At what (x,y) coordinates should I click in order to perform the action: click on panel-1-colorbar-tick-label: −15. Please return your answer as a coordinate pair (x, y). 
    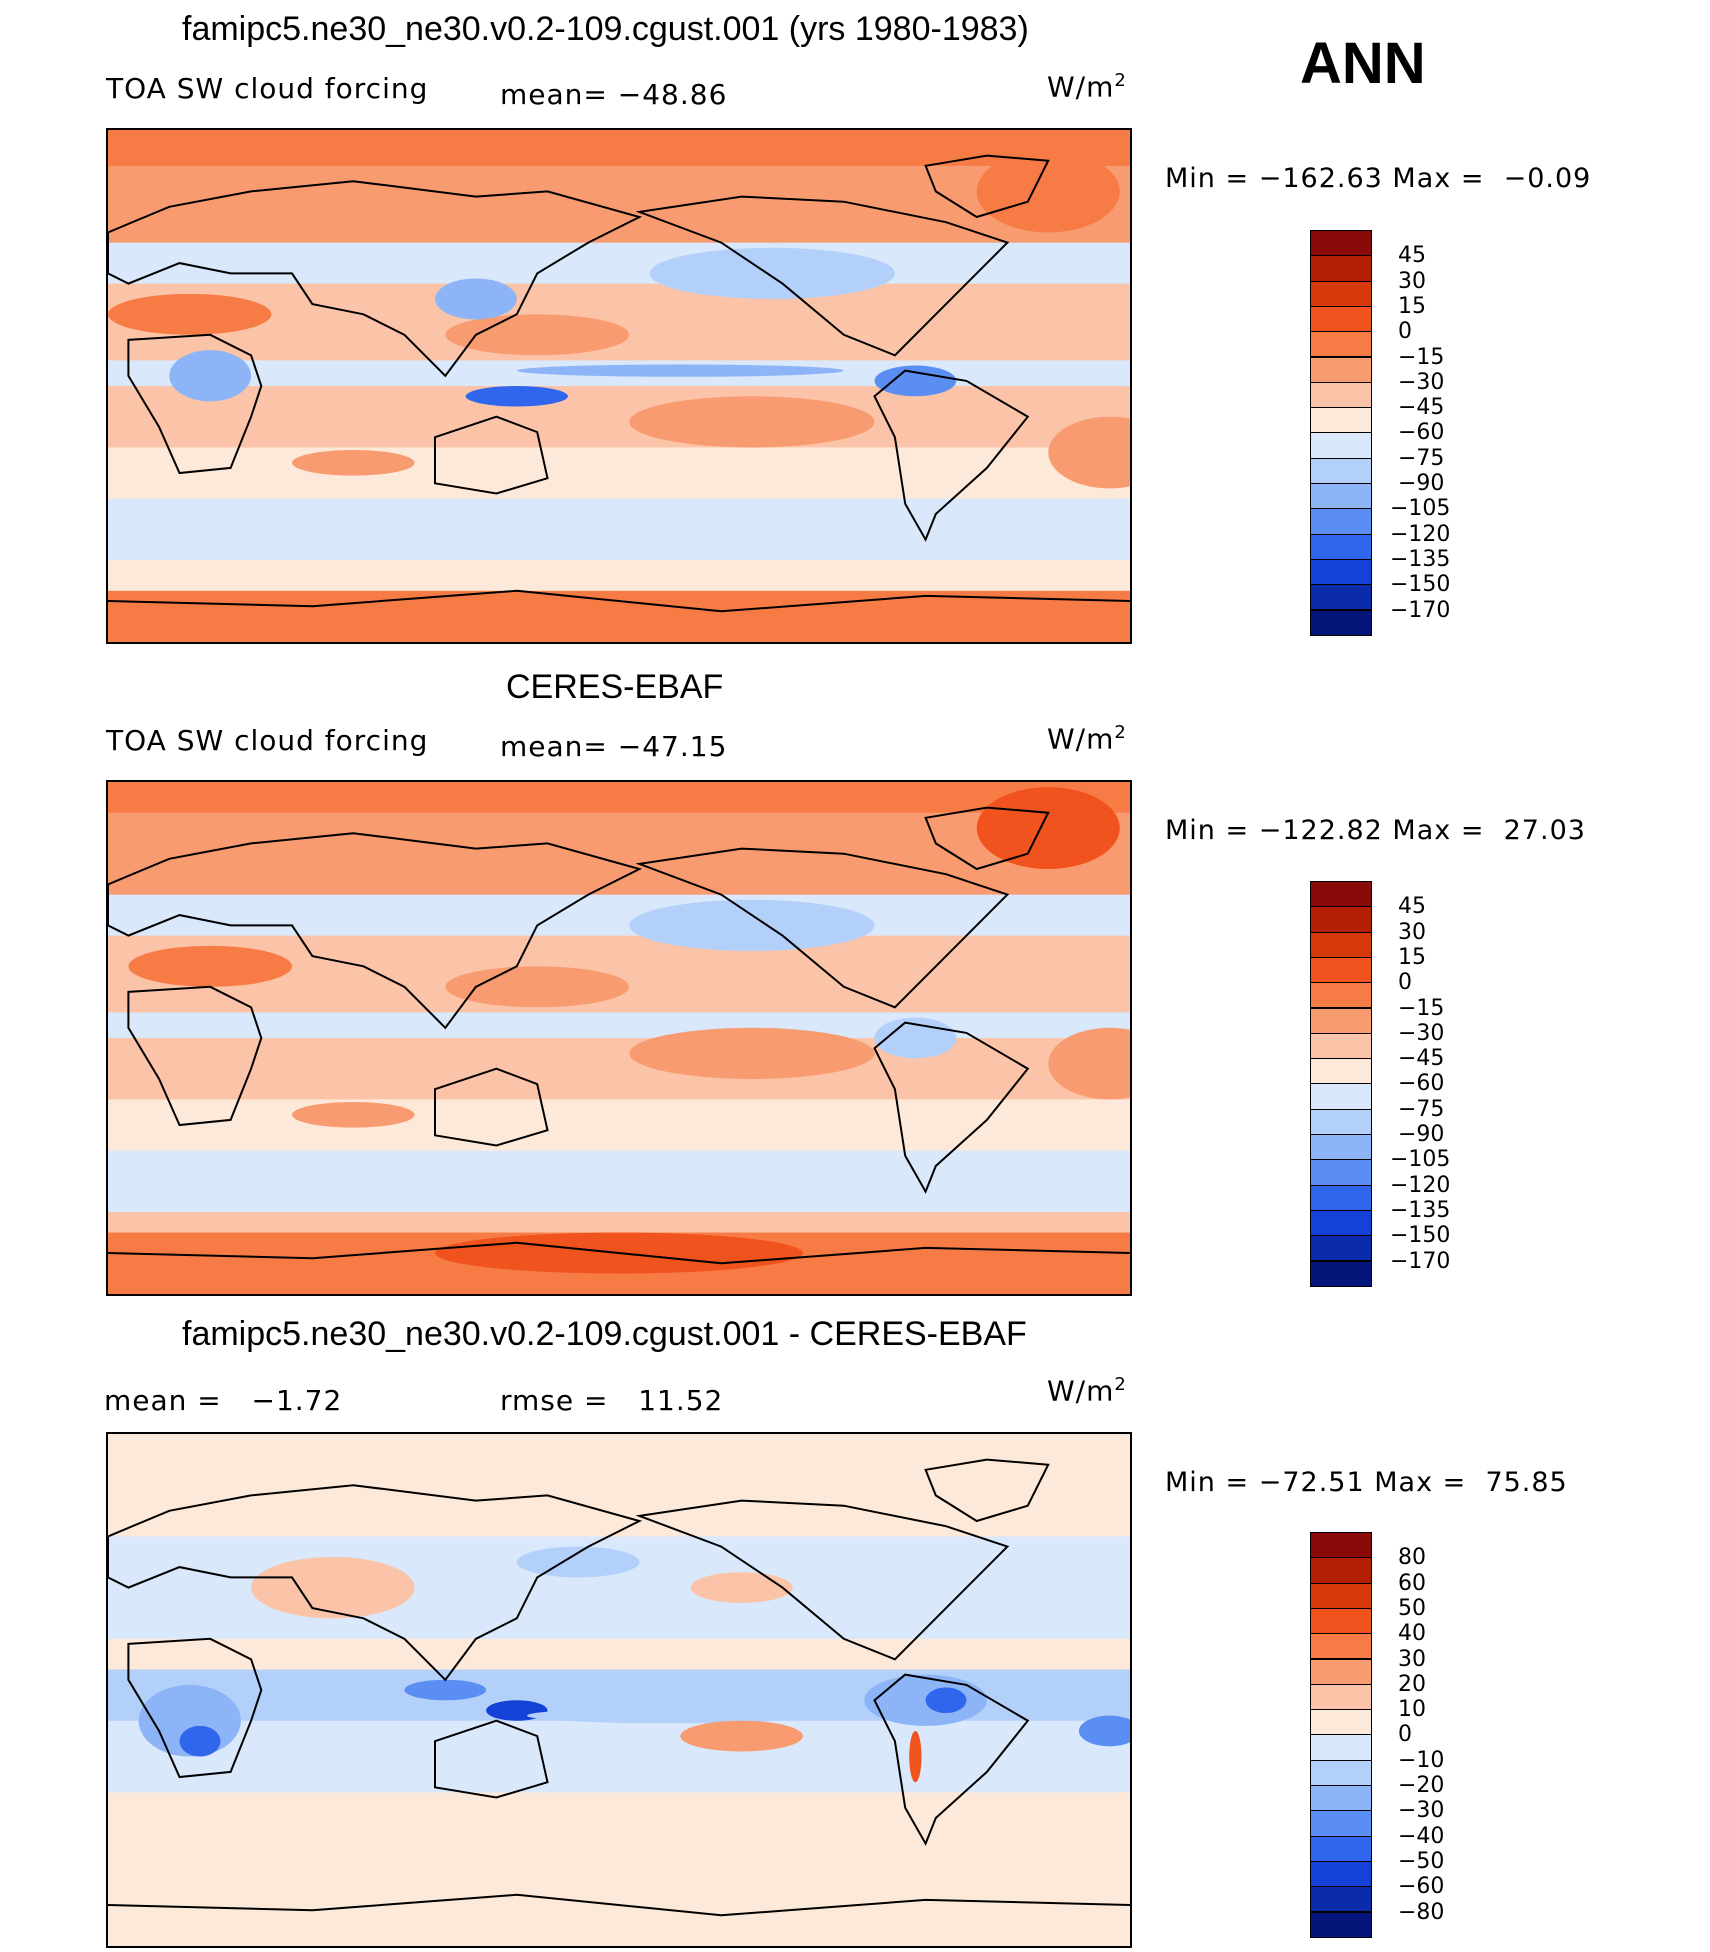
    Looking at the image, I should click on (1421, 357).